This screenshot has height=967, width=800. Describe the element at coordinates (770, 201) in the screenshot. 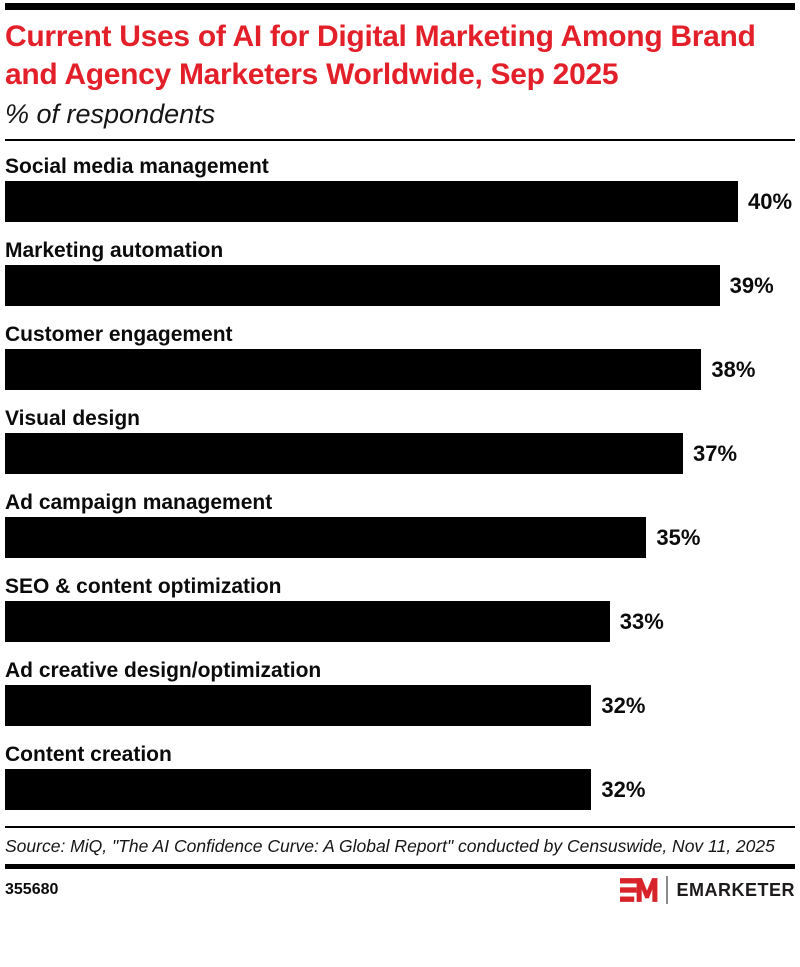

I see `bar-value-label: 40%` at that location.